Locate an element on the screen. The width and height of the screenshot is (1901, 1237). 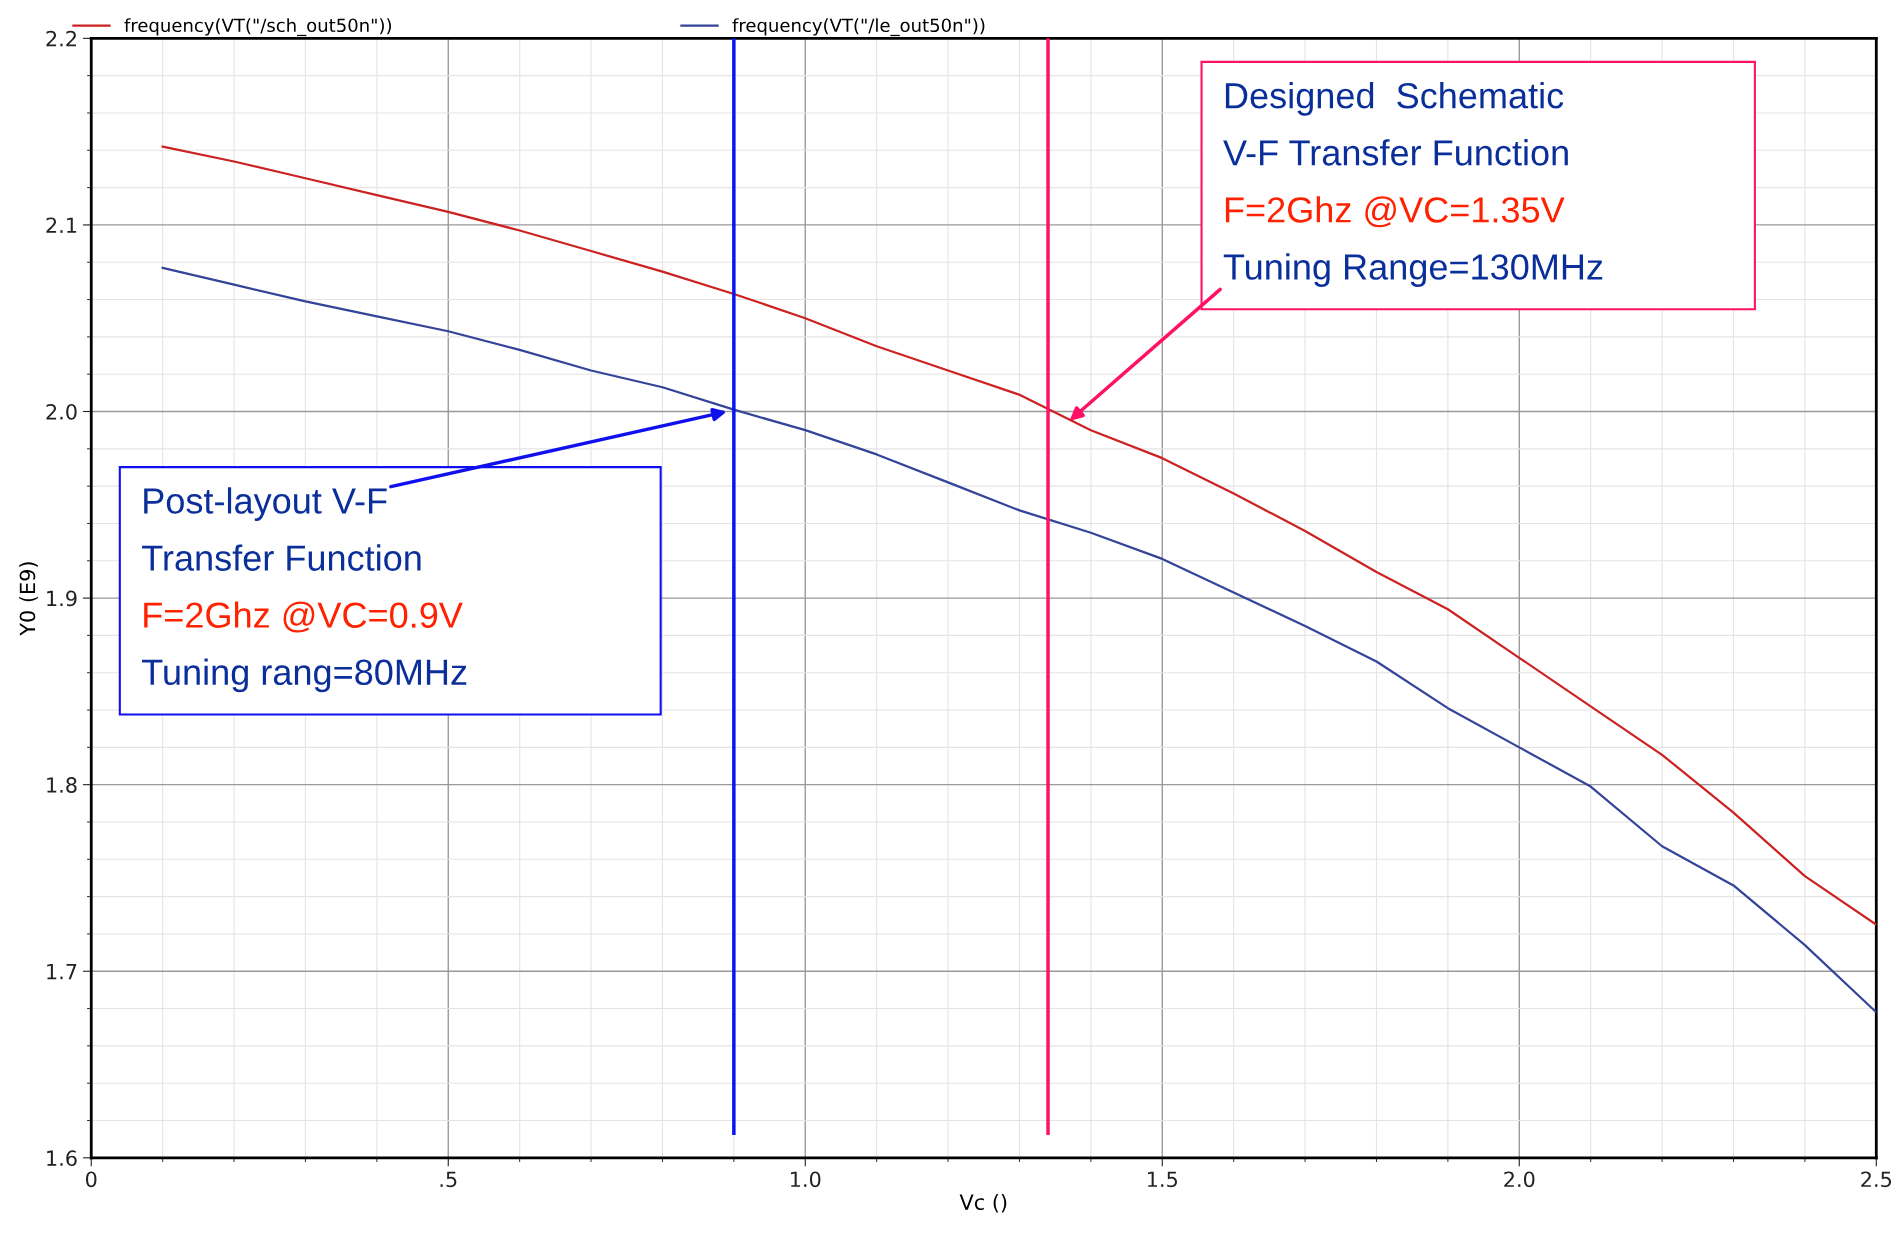
x-tick-label: 1.0 is located at coordinates (805, 1179).